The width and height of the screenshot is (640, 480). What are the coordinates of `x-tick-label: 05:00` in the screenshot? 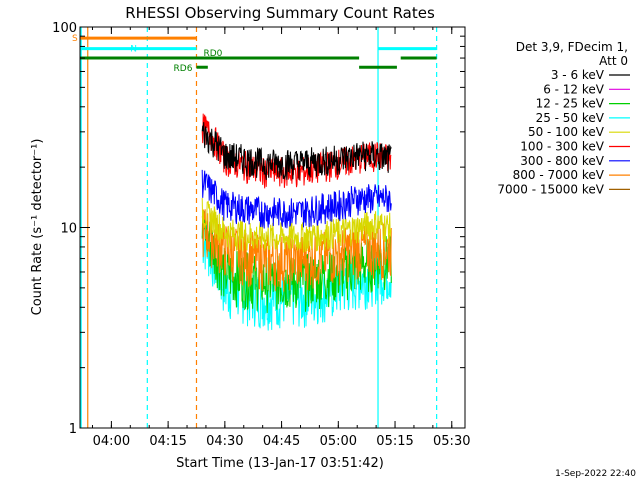 It's located at (338, 441).